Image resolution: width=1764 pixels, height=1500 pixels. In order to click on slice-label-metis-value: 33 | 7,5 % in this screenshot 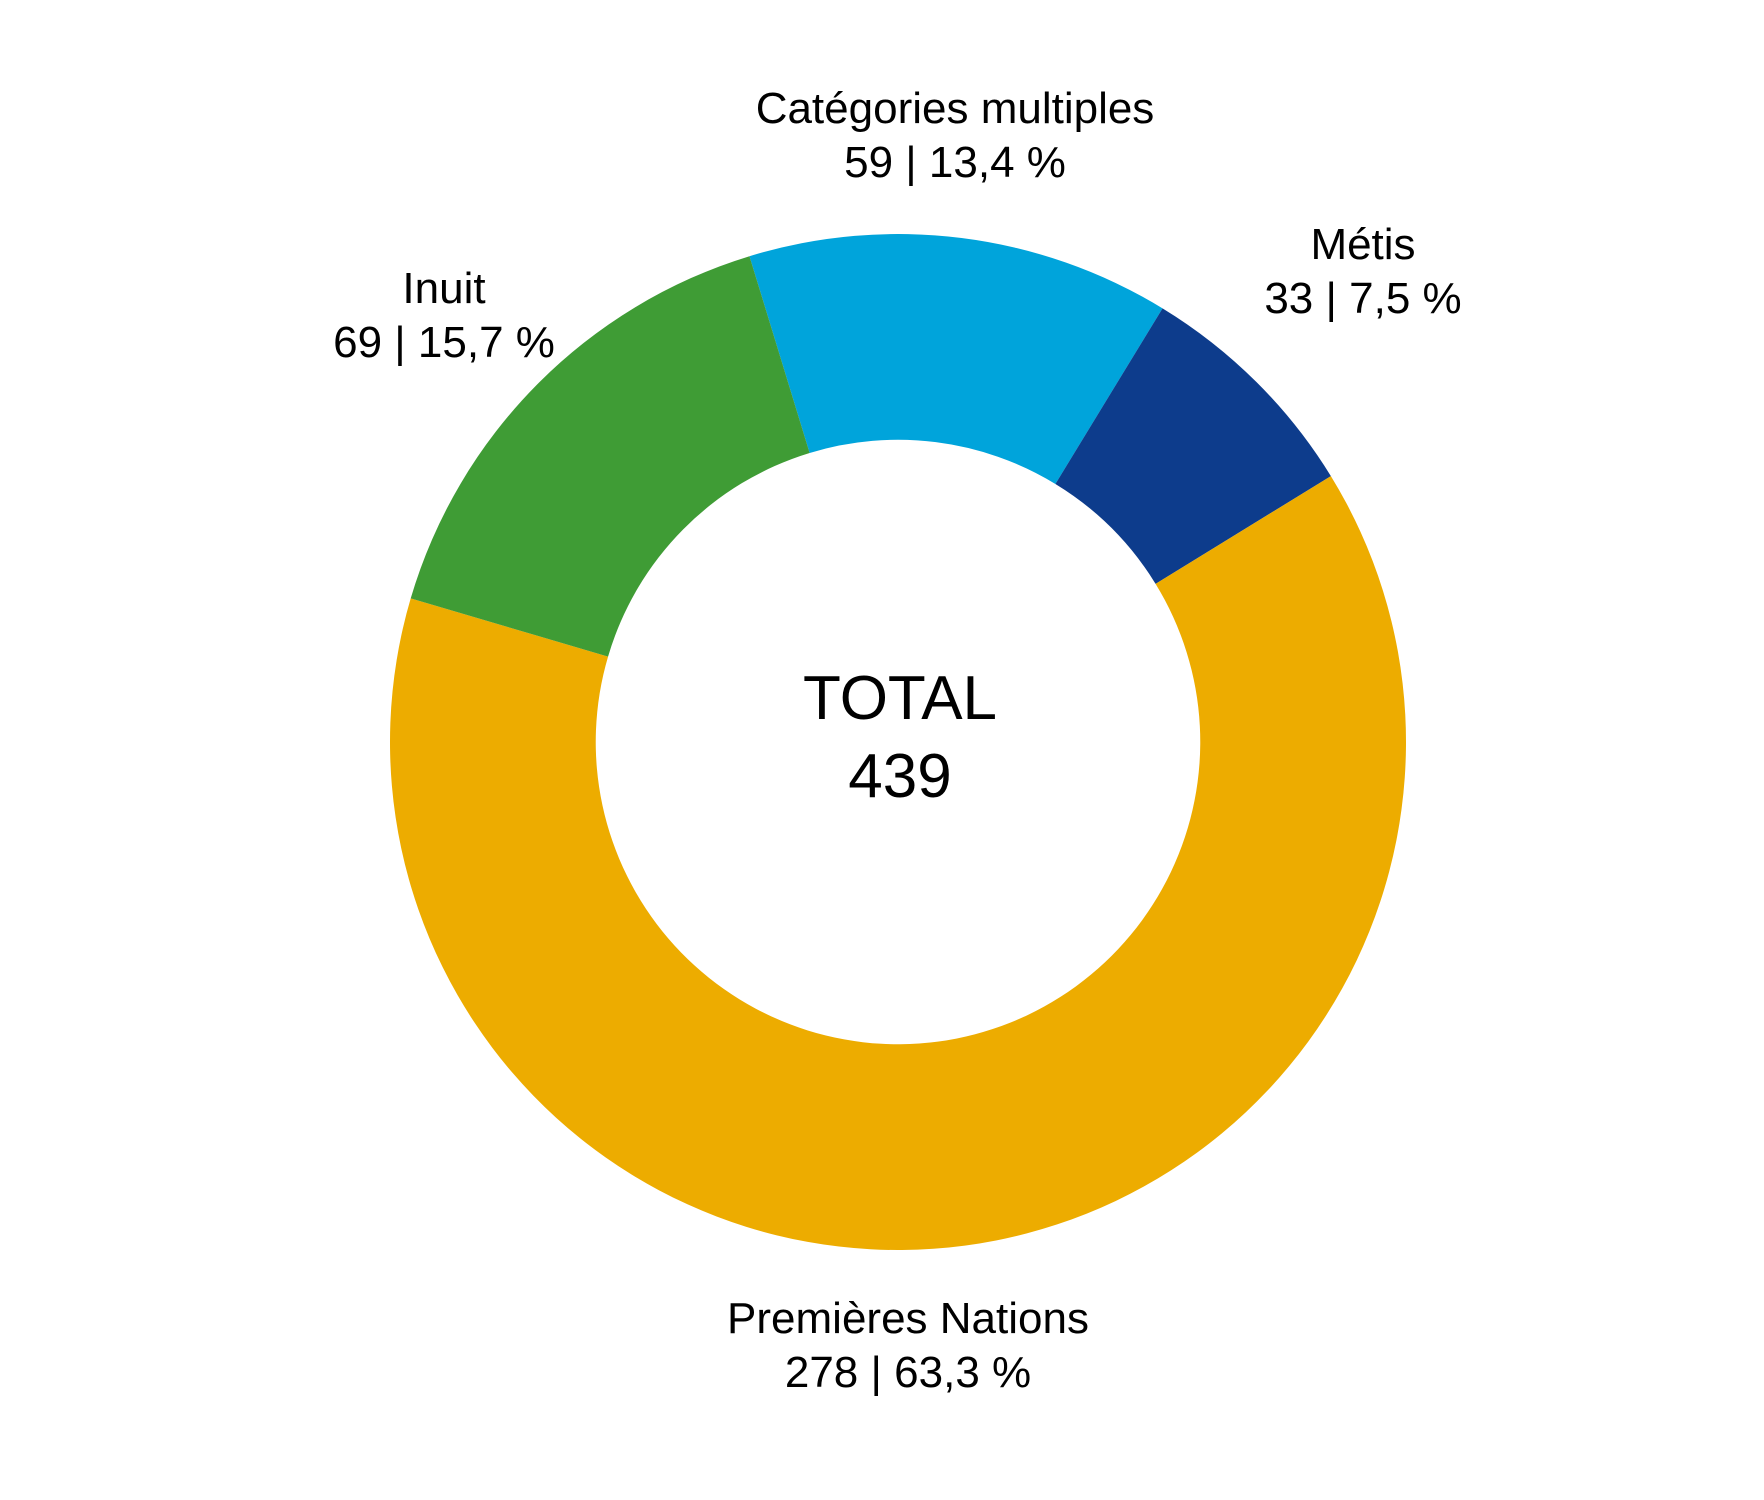, I will do `click(1363, 298)`.